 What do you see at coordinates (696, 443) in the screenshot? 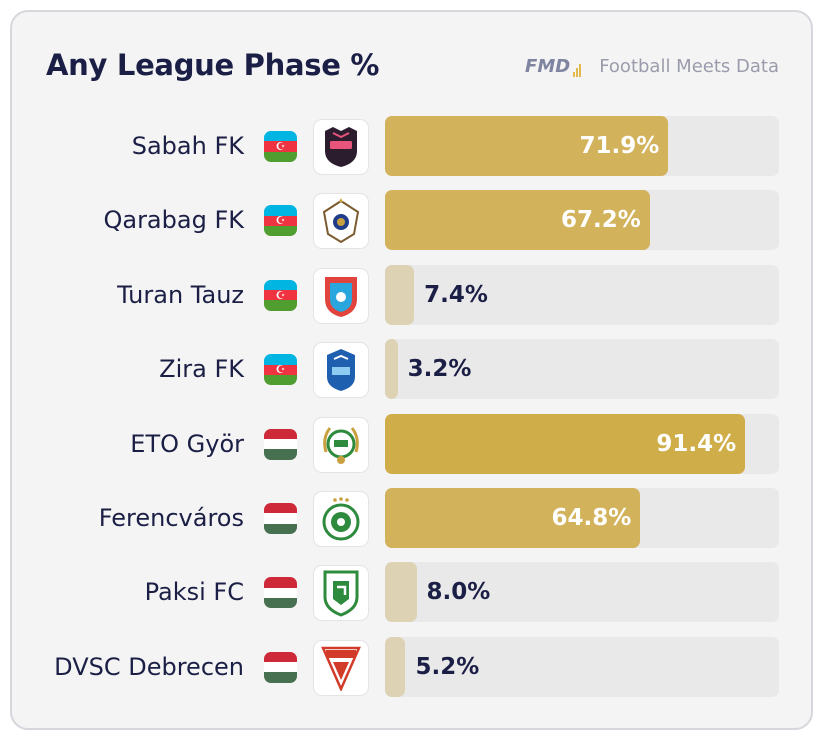
I see `bar-value-label: 91.4%` at bounding box center [696, 443].